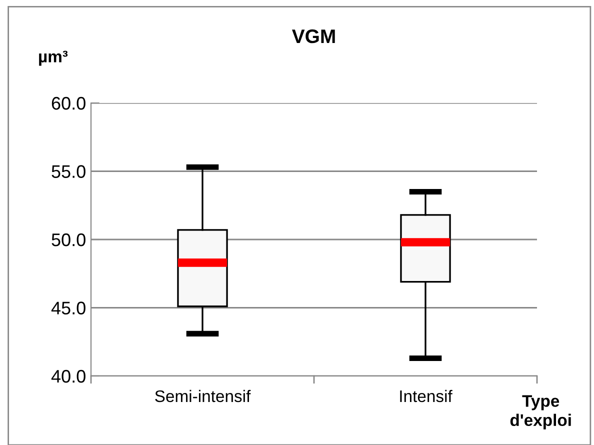 The height and width of the screenshot is (445, 594). What do you see at coordinates (69, 103) in the screenshot?
I see `y-tick-label: 60.0` at bounding box center [69, 103].